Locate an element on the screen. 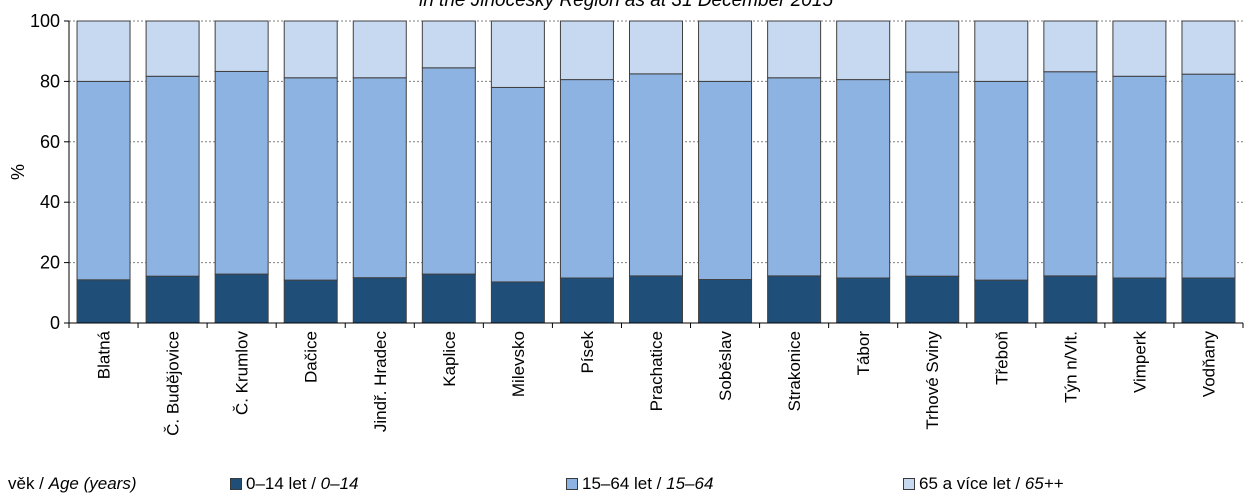  y-tick-label: 20 is located at coordinates (50, 263).